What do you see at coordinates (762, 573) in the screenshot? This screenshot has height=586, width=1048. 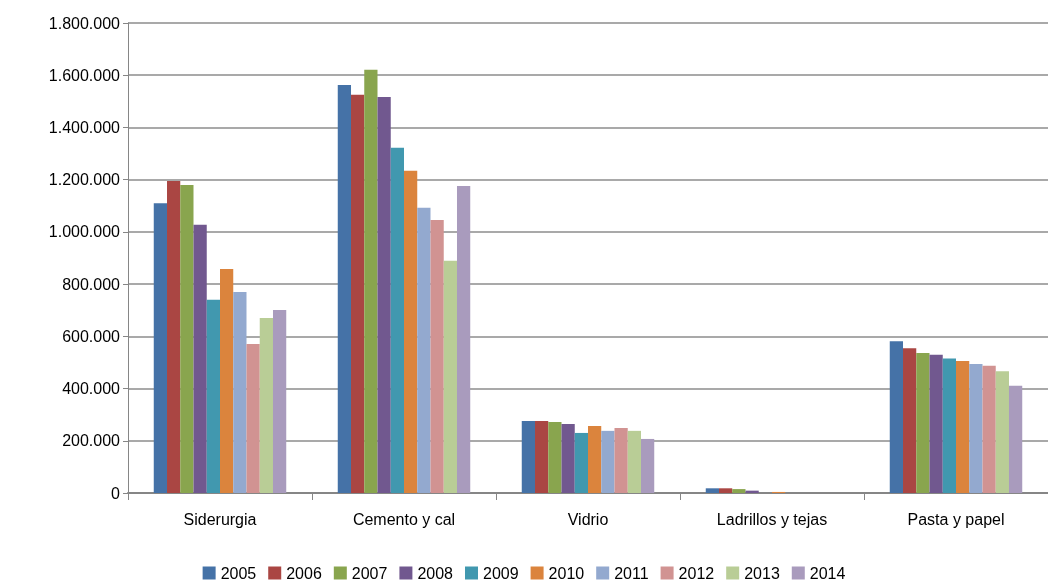 I see `legend-label: 2013` at bounding box center [762, 573].